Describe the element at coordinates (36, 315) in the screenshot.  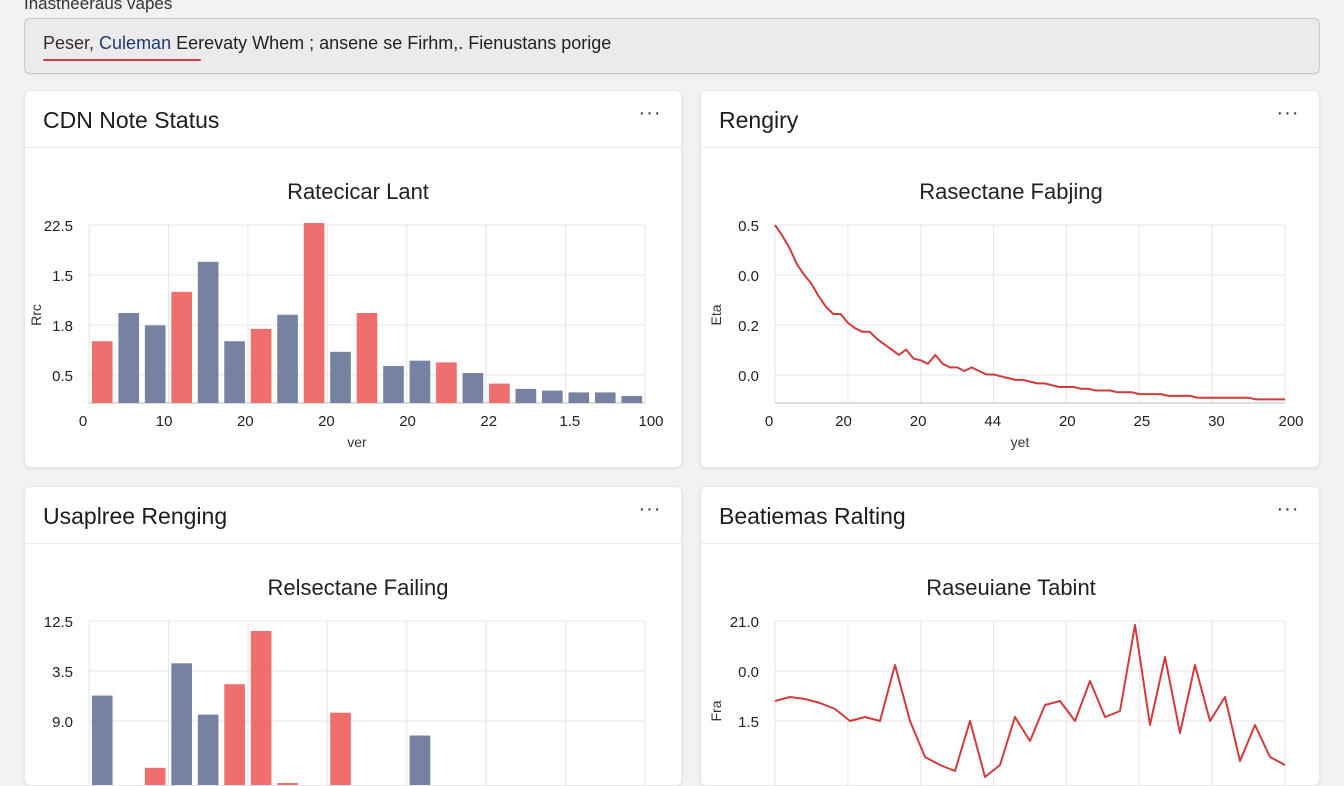
I see `y-axis-label: Rrc` at that location.